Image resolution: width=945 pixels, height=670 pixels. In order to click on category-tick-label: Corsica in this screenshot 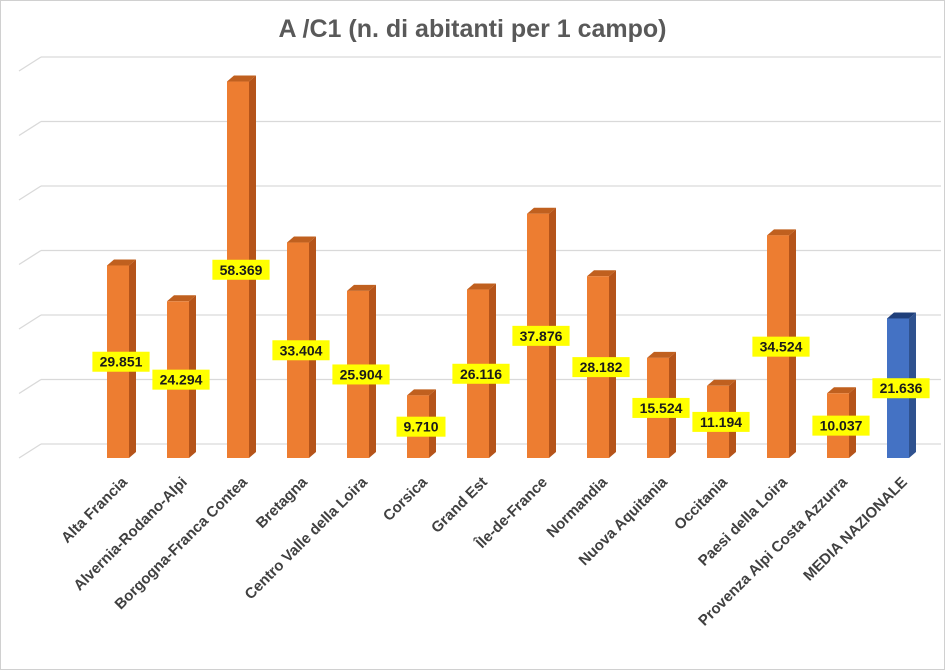, I will do `click(405, 498)`.